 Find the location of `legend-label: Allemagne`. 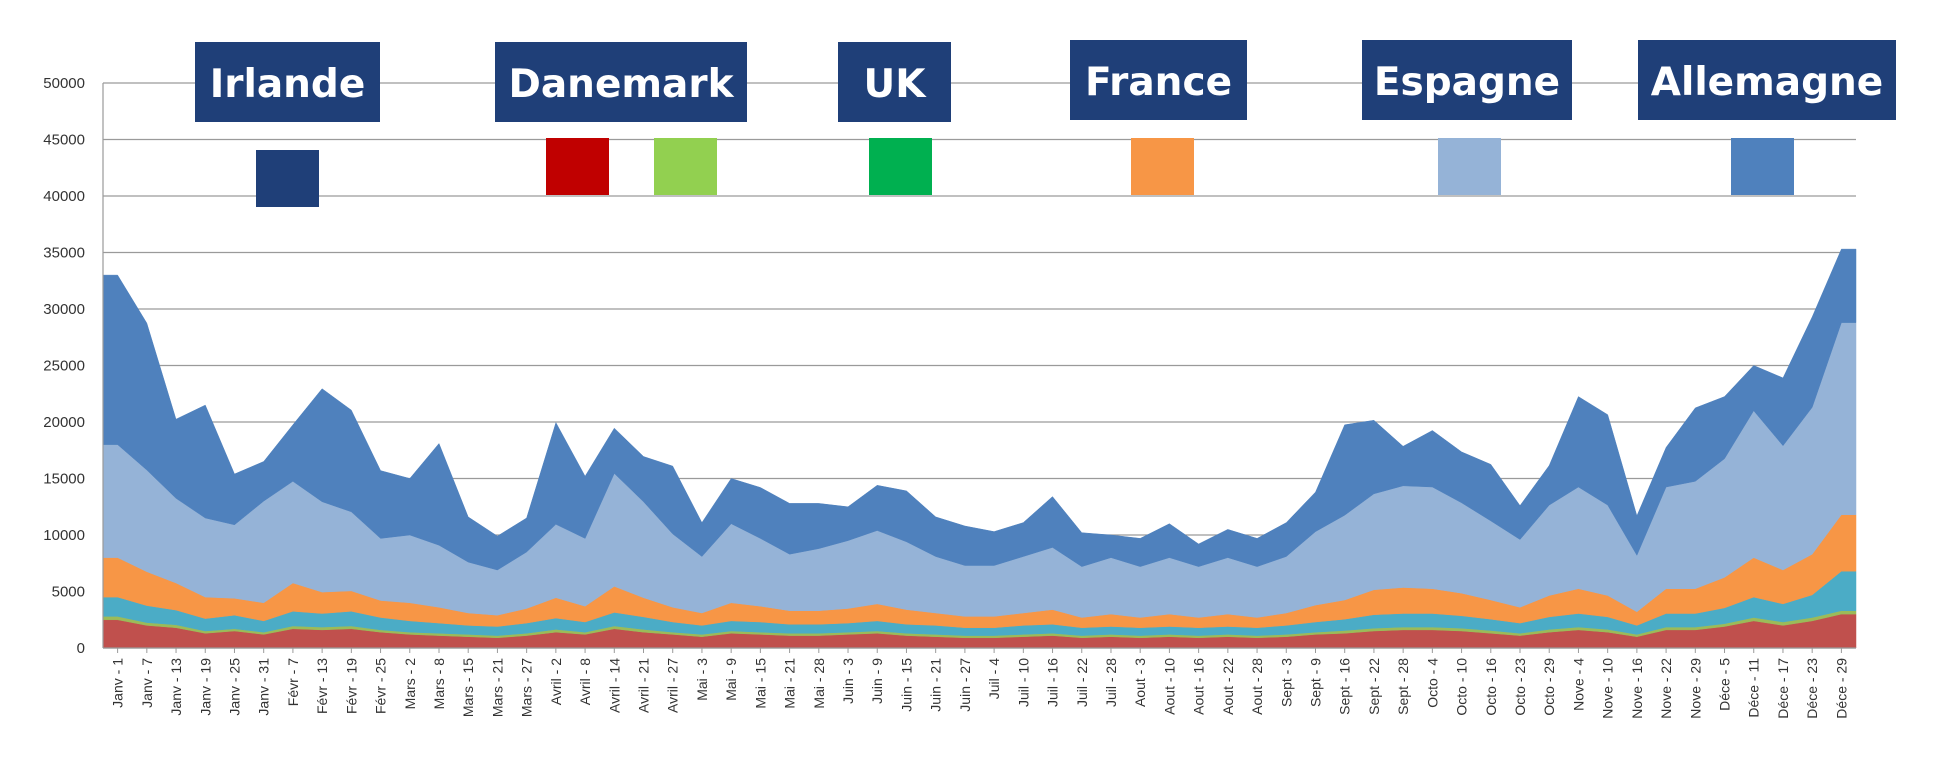

legend-label: Allemagne is located at coordinates (1767, 82).